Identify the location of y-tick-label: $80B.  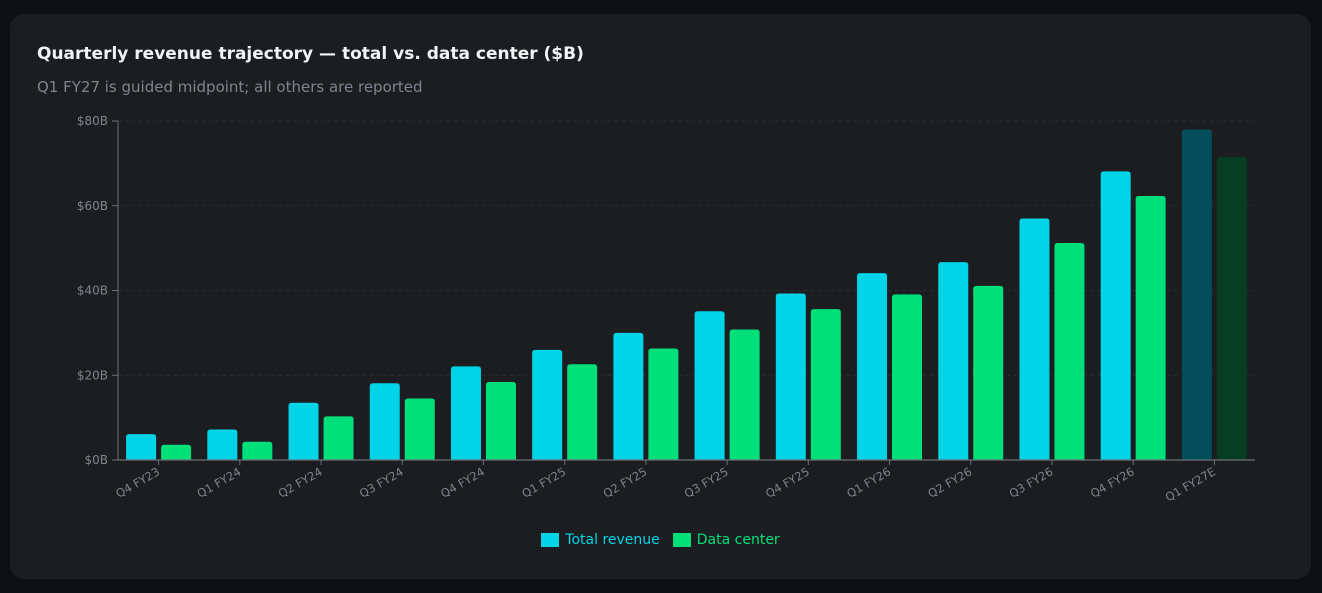
(92, 121).